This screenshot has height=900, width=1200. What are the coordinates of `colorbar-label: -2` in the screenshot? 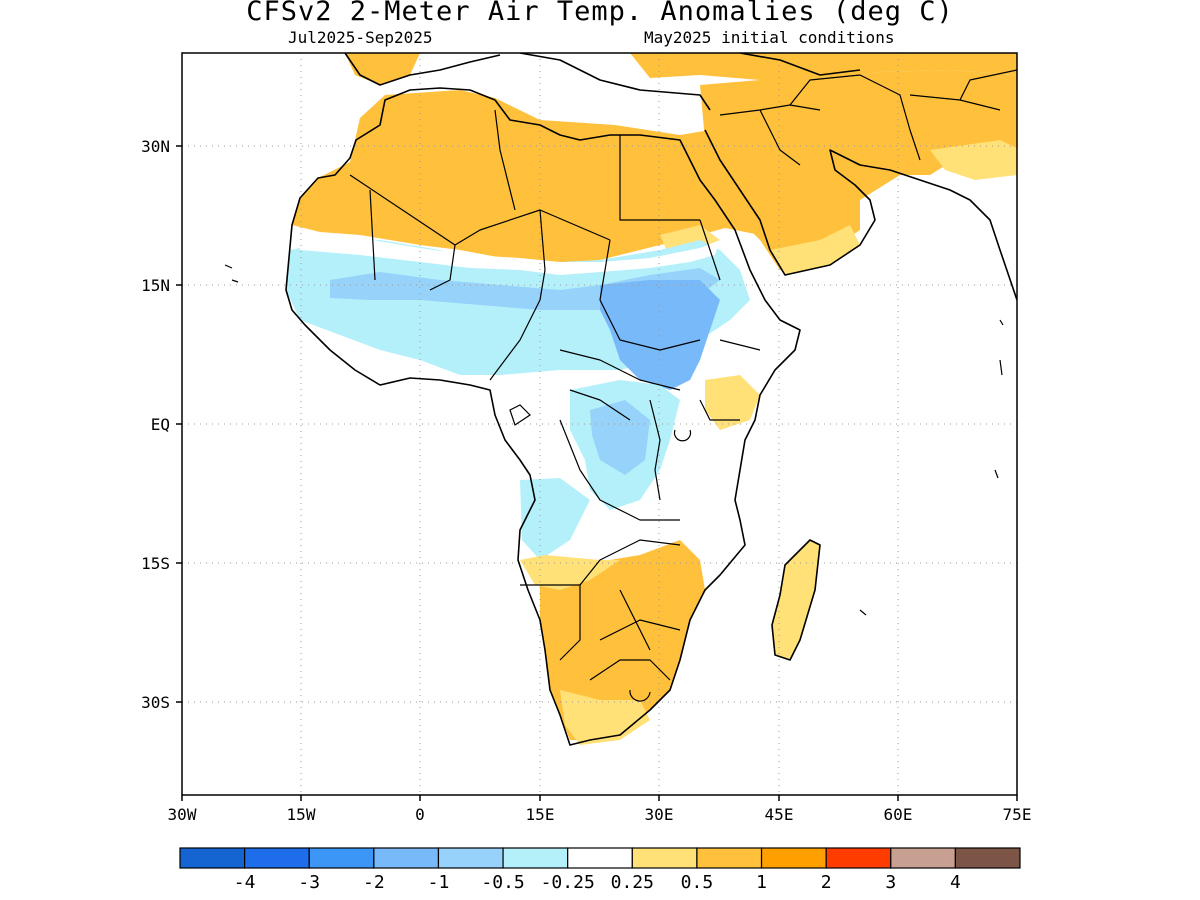 It's located at (374, 882).